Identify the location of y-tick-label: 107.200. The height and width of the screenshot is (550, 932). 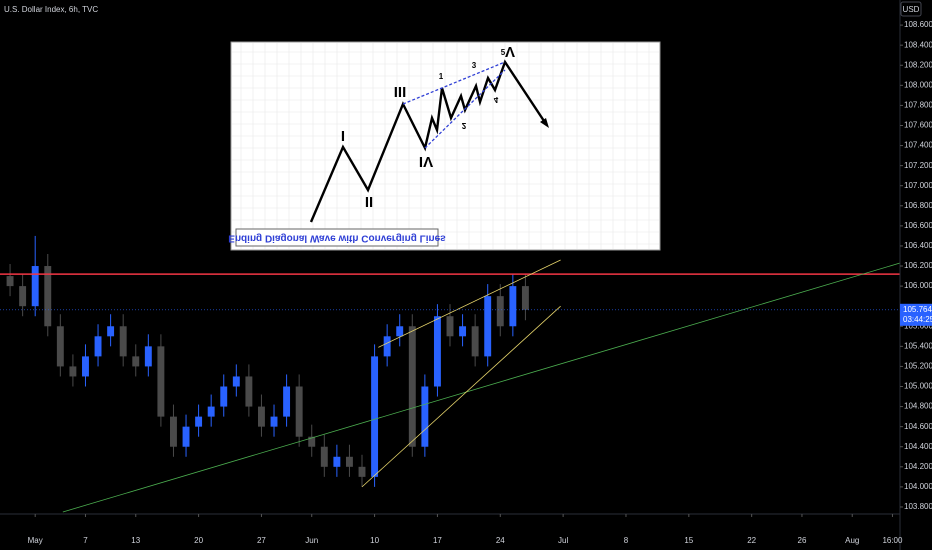
(918, 165).